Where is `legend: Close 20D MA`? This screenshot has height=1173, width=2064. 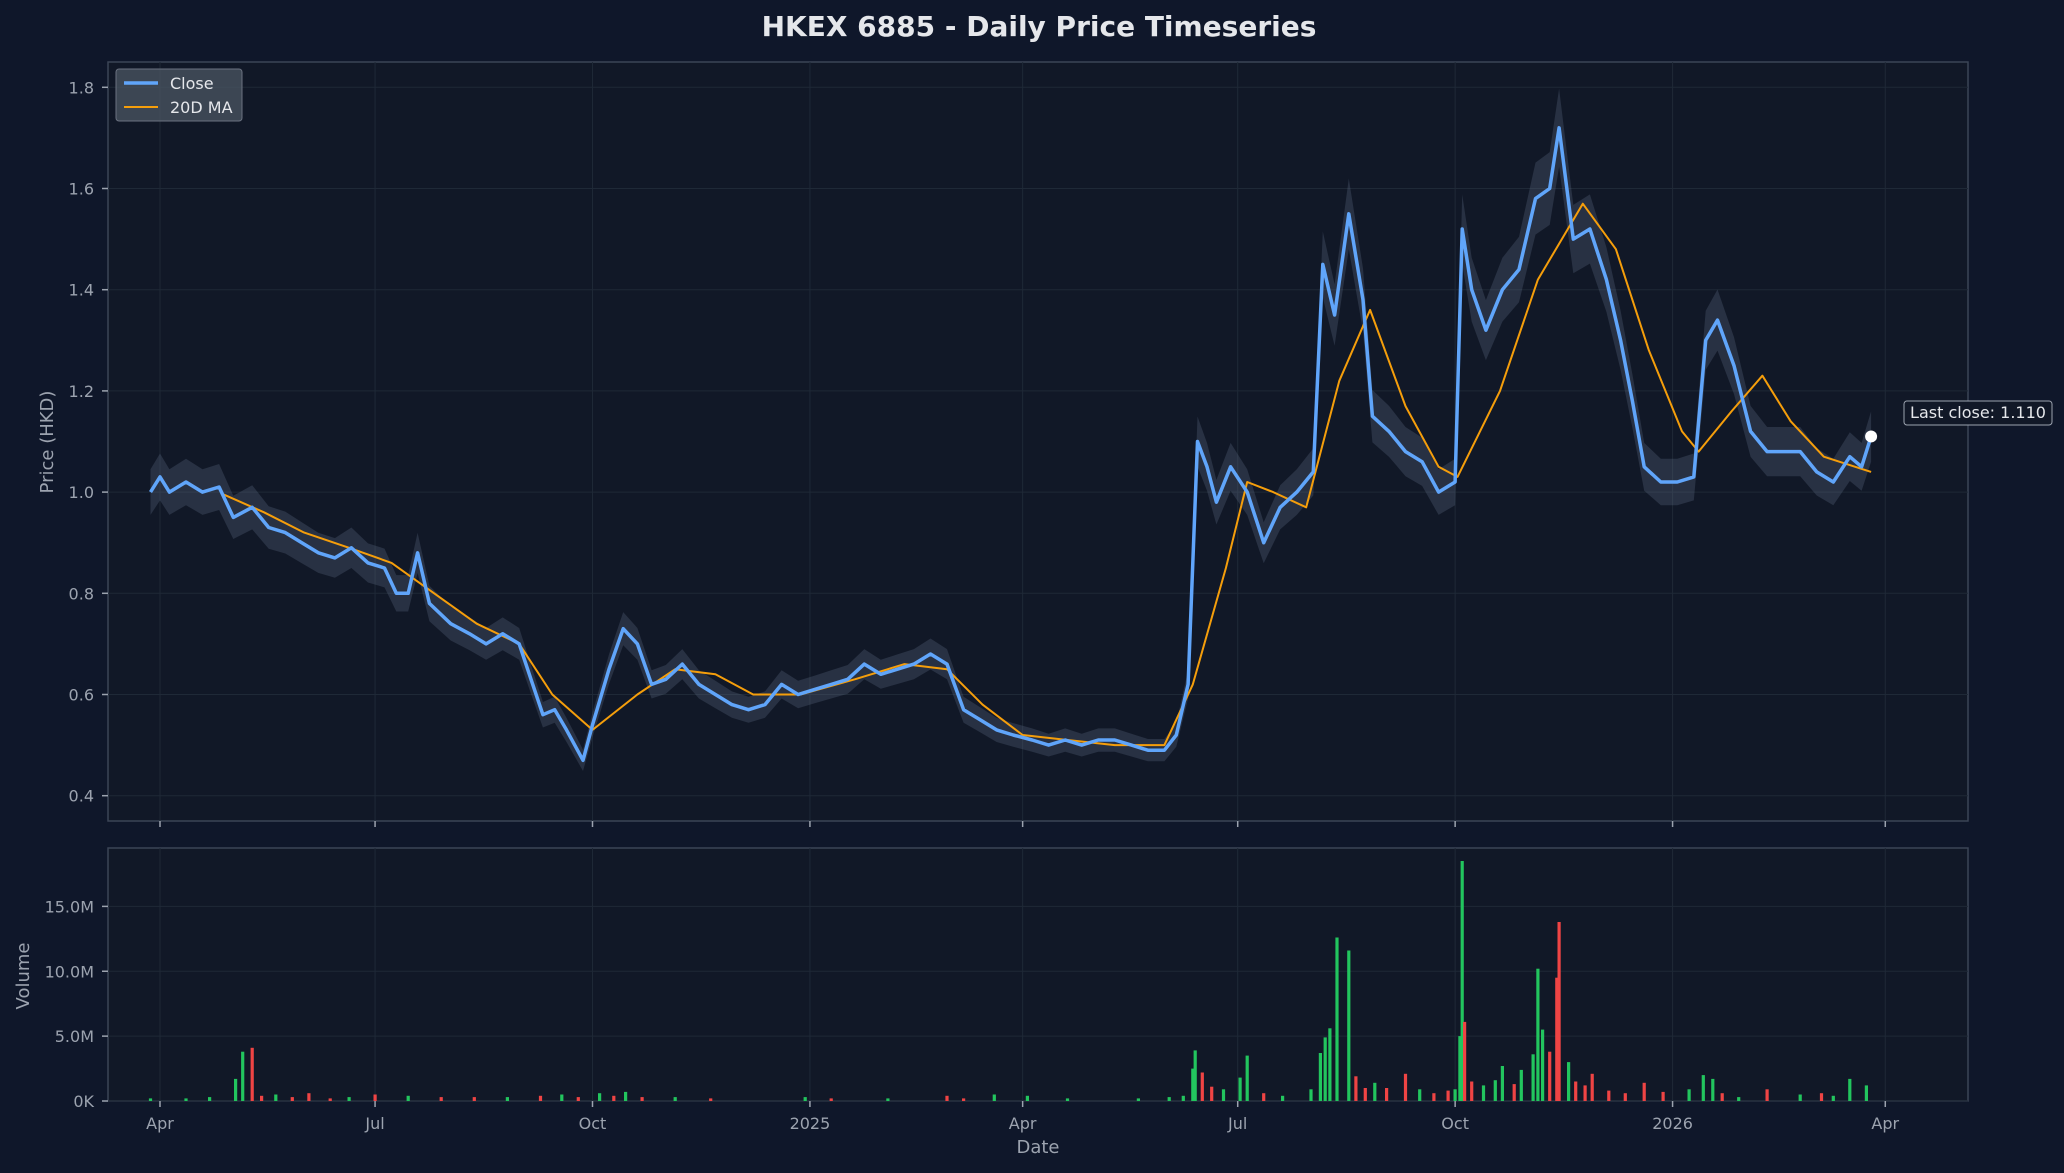 legend: Close 20D MA is located at coordinates (179, 95).